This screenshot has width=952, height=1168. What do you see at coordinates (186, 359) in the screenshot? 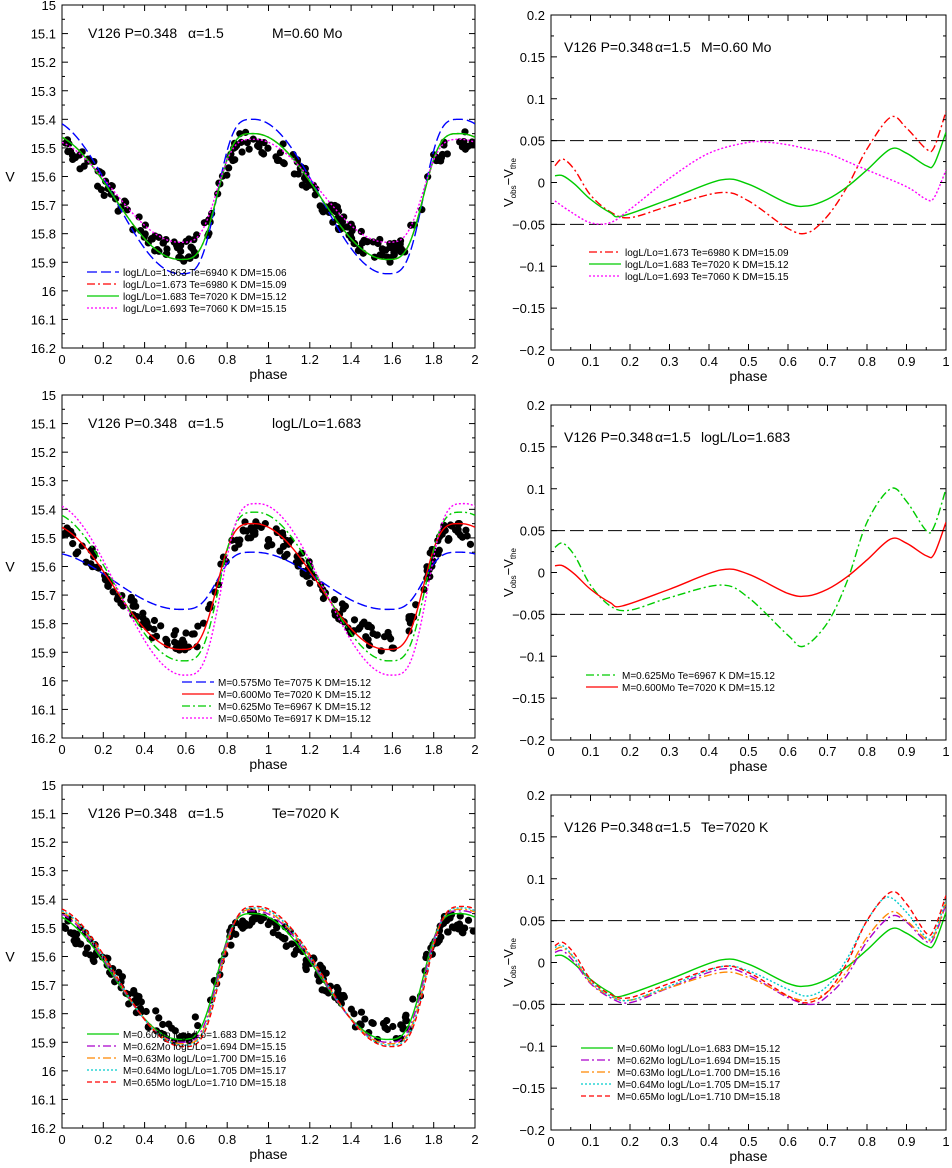
I see `x-tick-label: 0.6` at bounding box center [186, 359].